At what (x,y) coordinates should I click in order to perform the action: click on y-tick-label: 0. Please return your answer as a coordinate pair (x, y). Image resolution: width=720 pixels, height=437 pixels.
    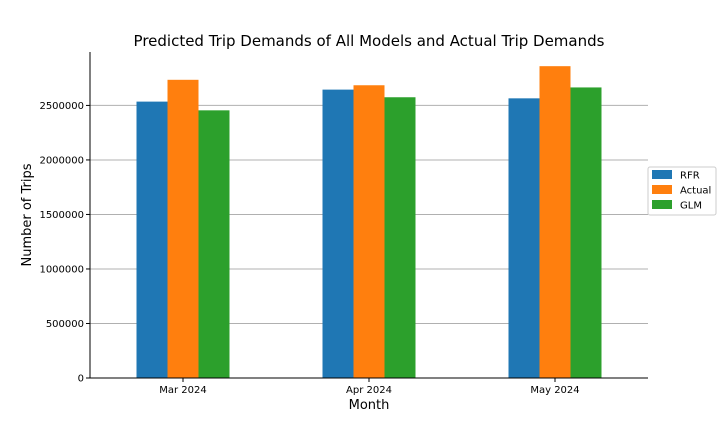
    Looking at the image, I should click on (81, 379).